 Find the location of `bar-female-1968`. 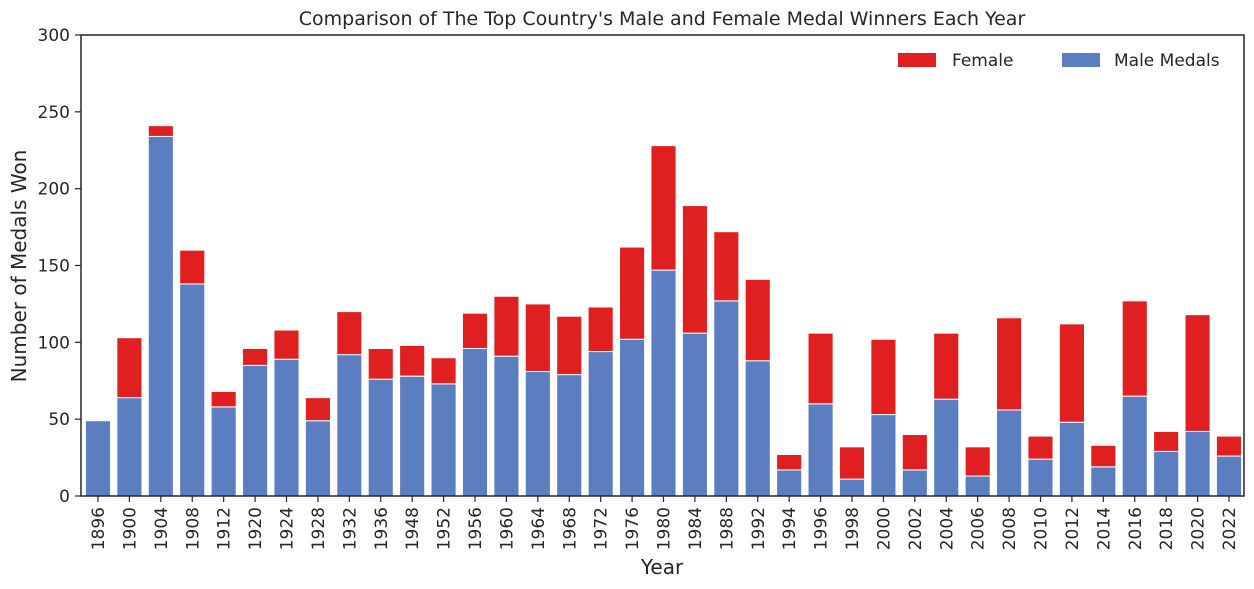

bar-female-1968 is located at coordinates (569, 345).